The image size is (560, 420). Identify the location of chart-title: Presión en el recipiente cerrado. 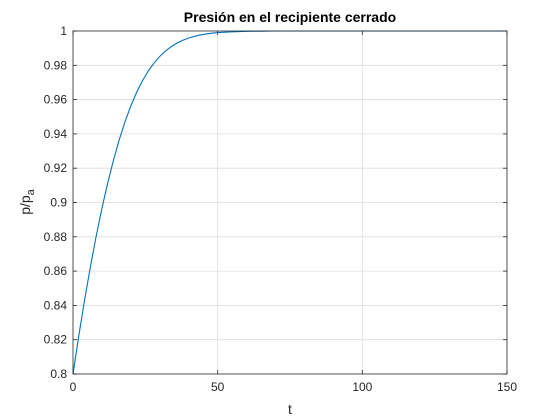
(290, 17).